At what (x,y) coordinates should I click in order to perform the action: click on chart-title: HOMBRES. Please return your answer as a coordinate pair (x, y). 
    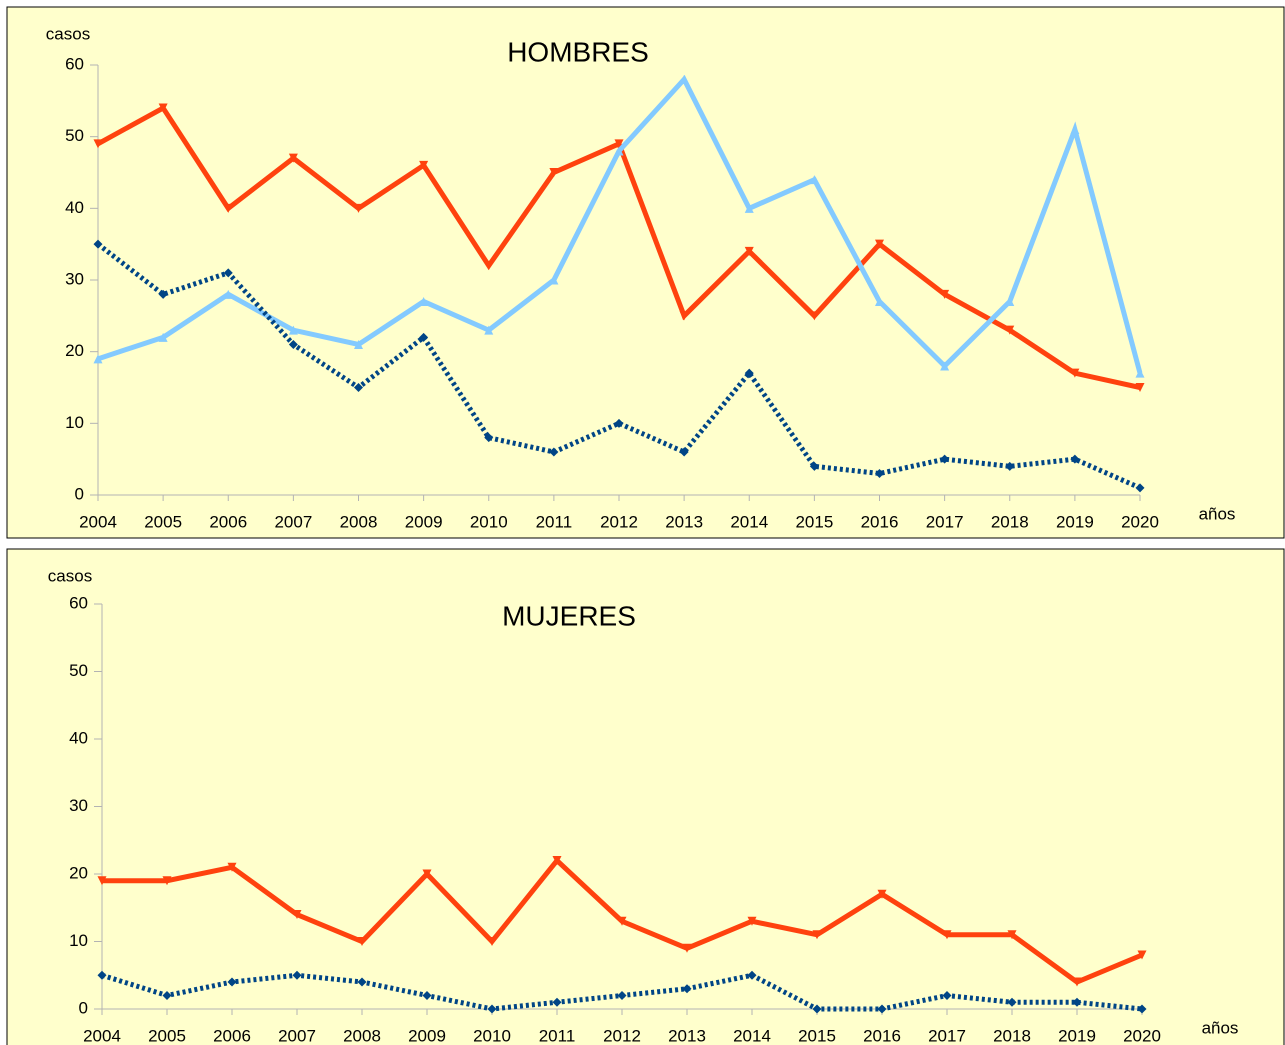
    Looking at the image, I should click on (578, 51).